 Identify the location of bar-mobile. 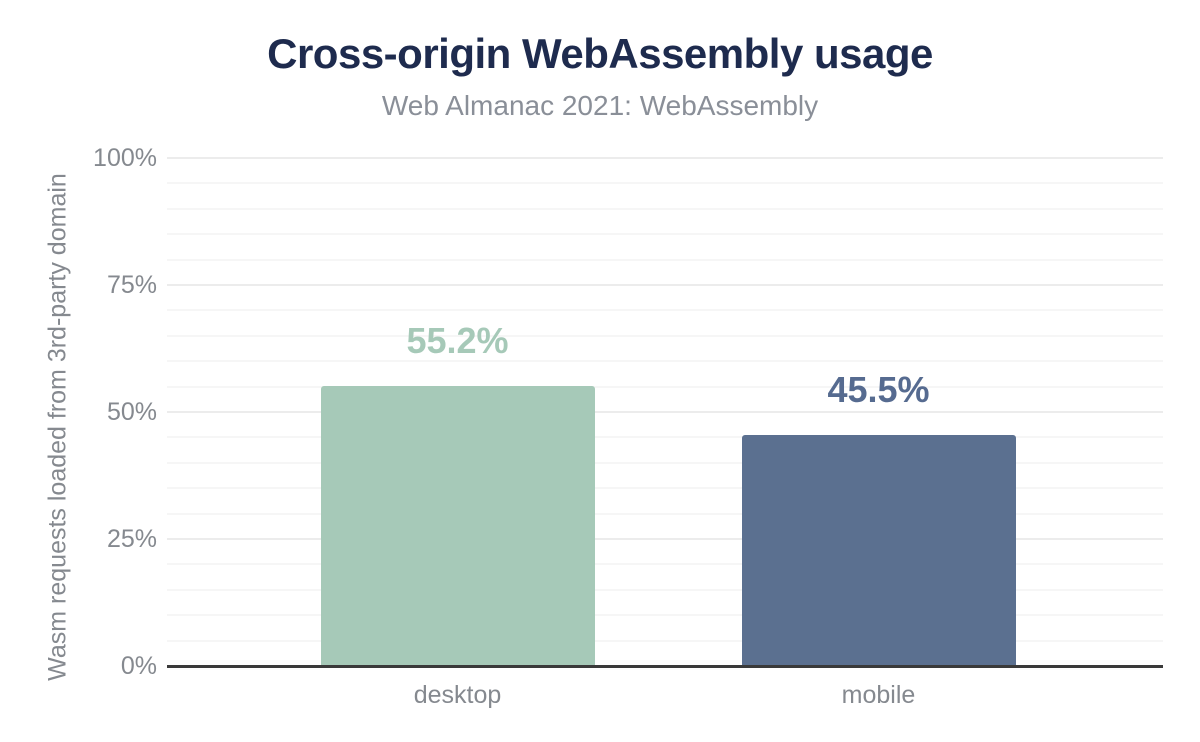
(878, 550).